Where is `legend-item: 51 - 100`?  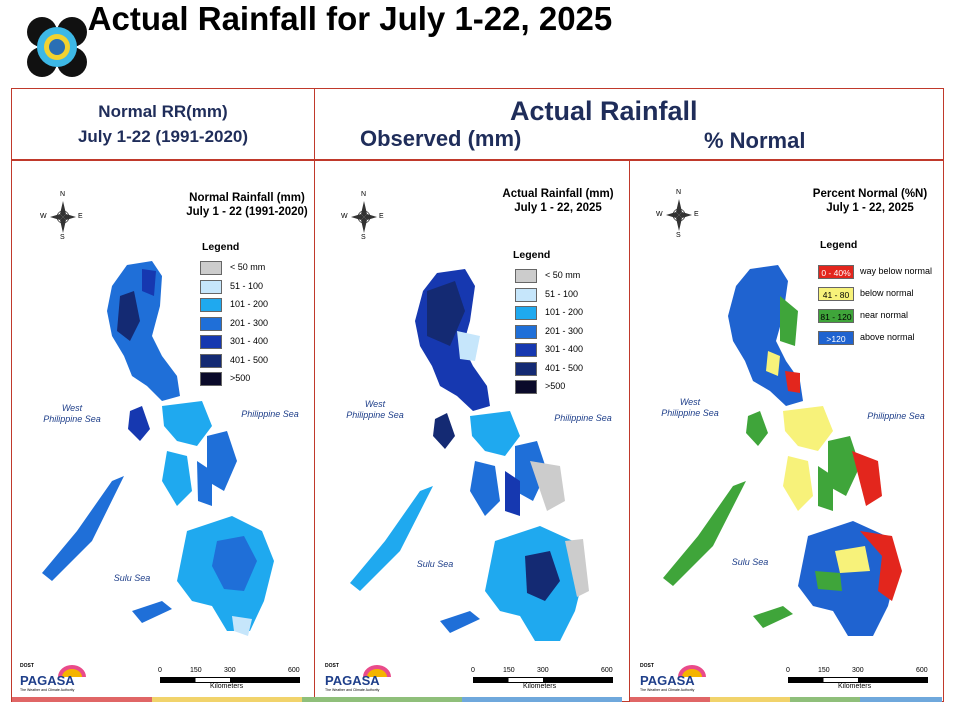 legend-item: 51 - 100 is located at coordinates (570, 294).